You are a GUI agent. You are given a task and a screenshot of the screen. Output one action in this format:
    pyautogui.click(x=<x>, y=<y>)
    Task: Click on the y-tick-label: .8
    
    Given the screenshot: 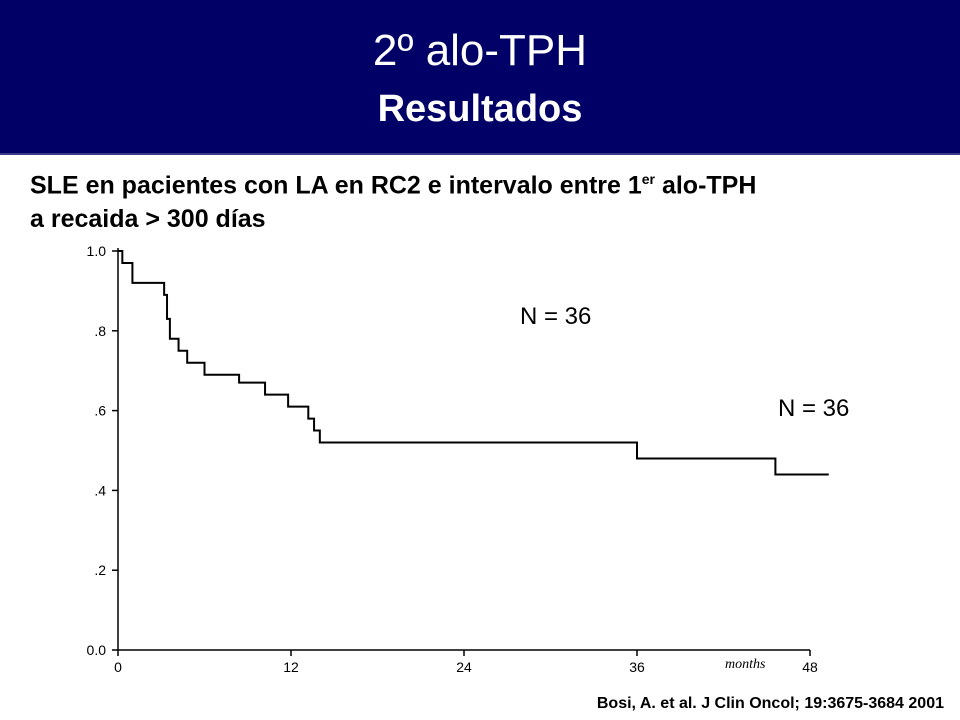 What is the action you would take?
    pyautogui.click(x=100, y=331)
    